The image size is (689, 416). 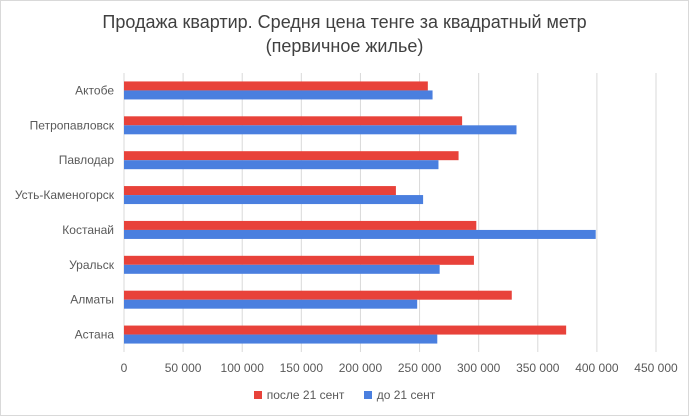 What do you see at coordinates (92, 265) in the screenshot?
I see `category-label: Уральск` at bounding box center [92, 265].